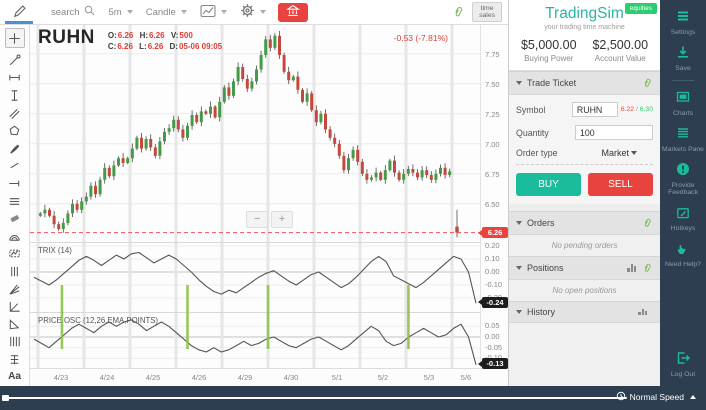 The width and height of the screenshot is (706, 410). Describe the element at coordinates (683, 98) in the screenshot. I see `charts-icon` at that location.